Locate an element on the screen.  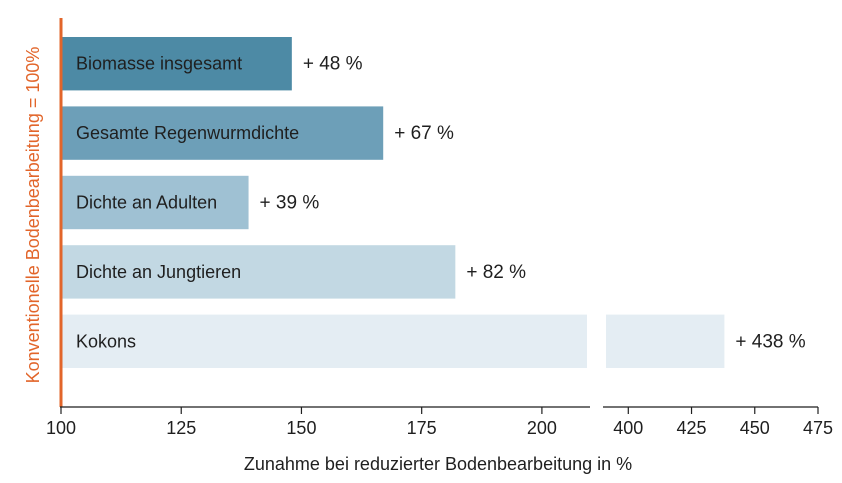
bar-value-label: + 438 % is located at coordinates (770, 341).